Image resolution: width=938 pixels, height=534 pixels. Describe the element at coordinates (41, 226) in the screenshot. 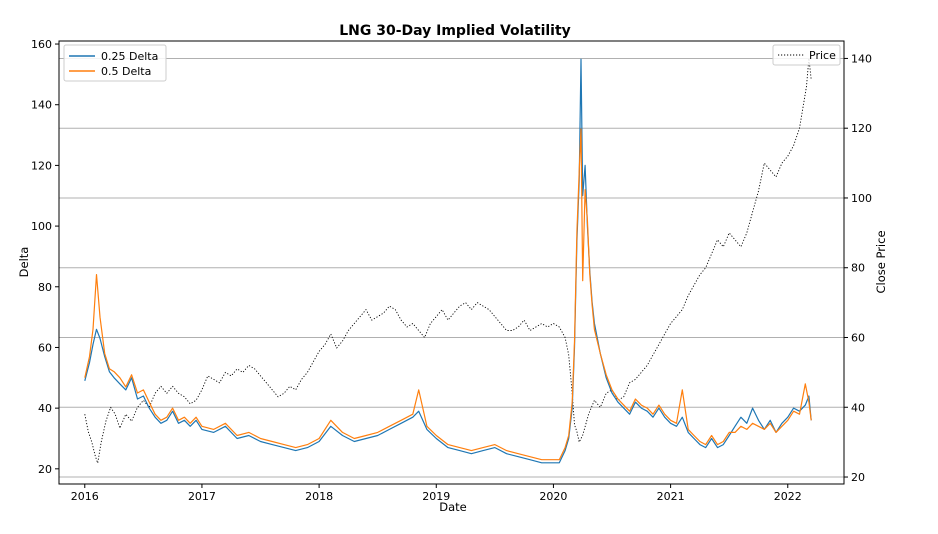

I see `y-tick-label-100: 100` at that location.